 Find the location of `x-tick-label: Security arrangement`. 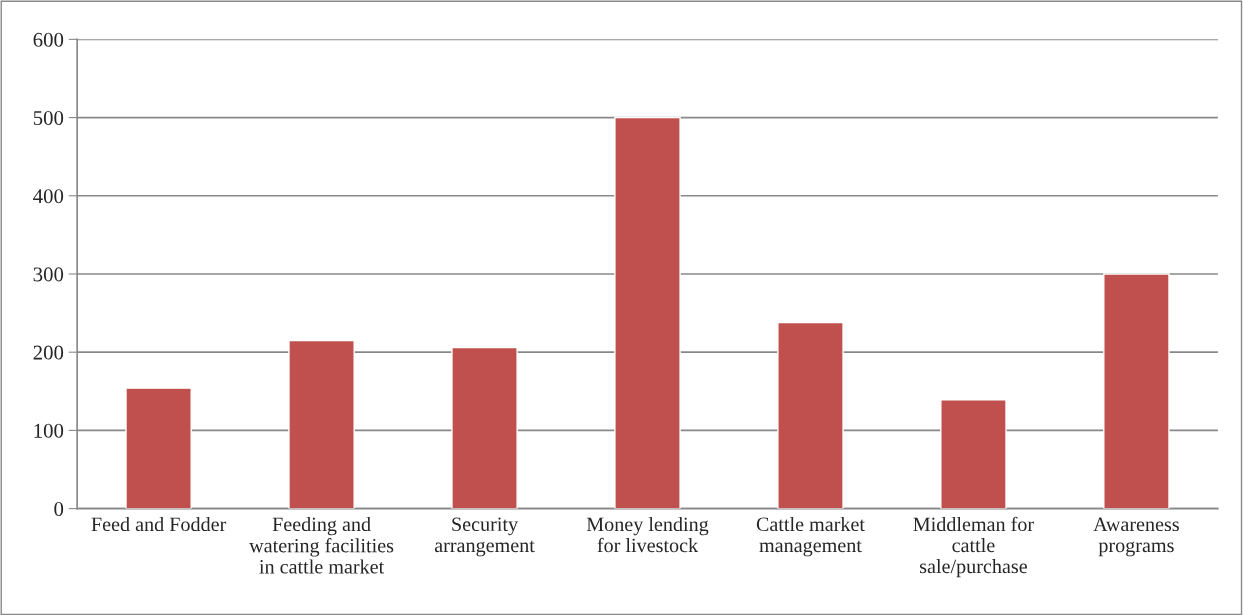

x-tick-label: Security arrangement is located at coordinates (484, 537).